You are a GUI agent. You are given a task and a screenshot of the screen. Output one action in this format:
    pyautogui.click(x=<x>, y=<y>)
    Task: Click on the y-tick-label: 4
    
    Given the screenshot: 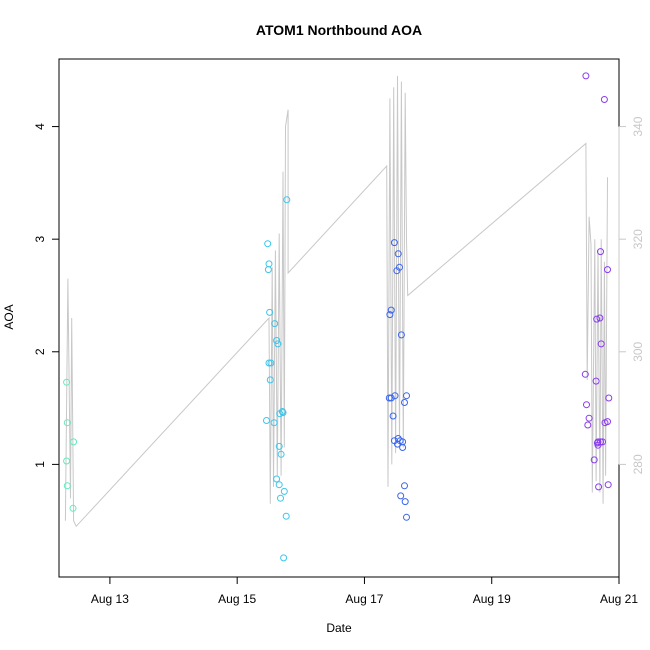 What is the action you would take?
    pyautogui.click(x=40, y=126)
    